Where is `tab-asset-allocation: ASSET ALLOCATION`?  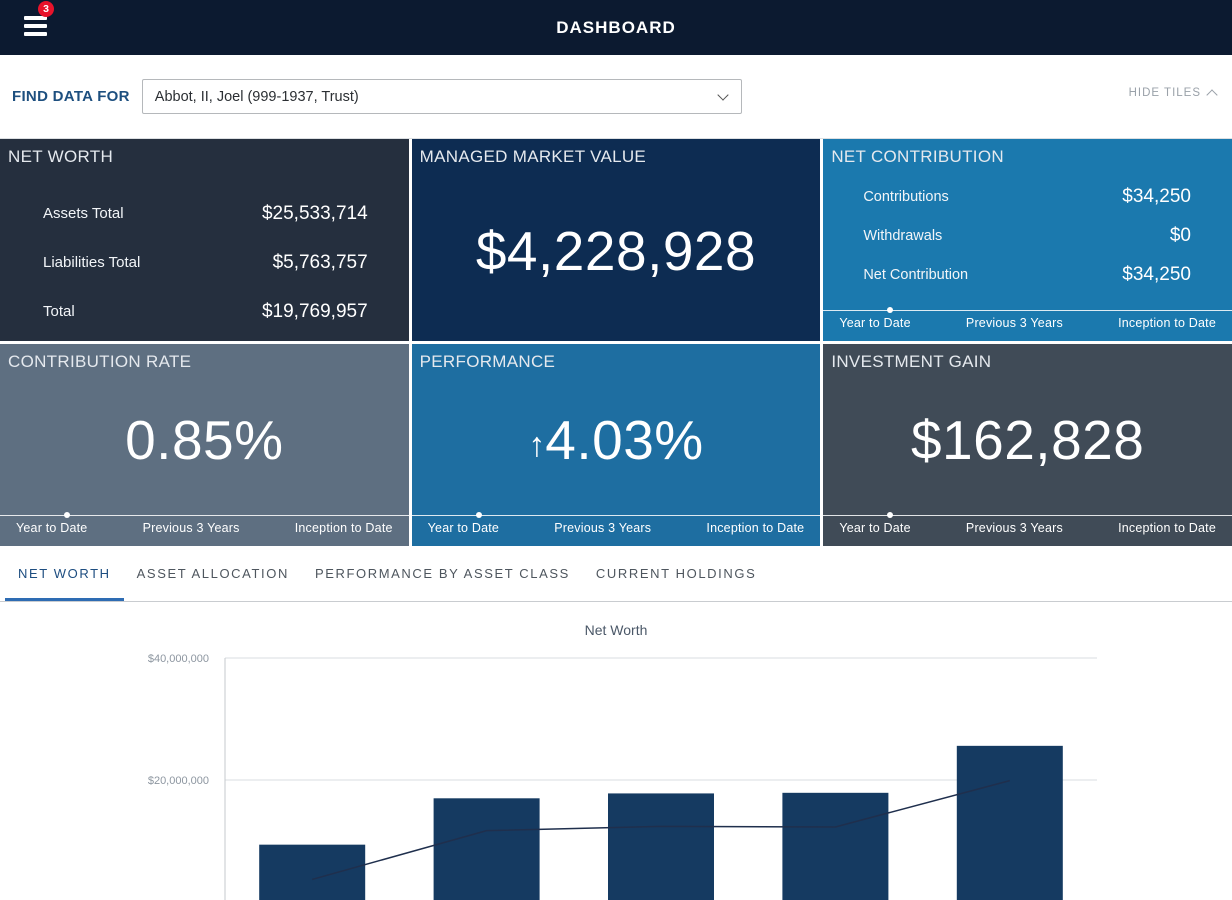 tab-asset-allocation: ASSET ALLOCATION is located at coordinates (212, 573).